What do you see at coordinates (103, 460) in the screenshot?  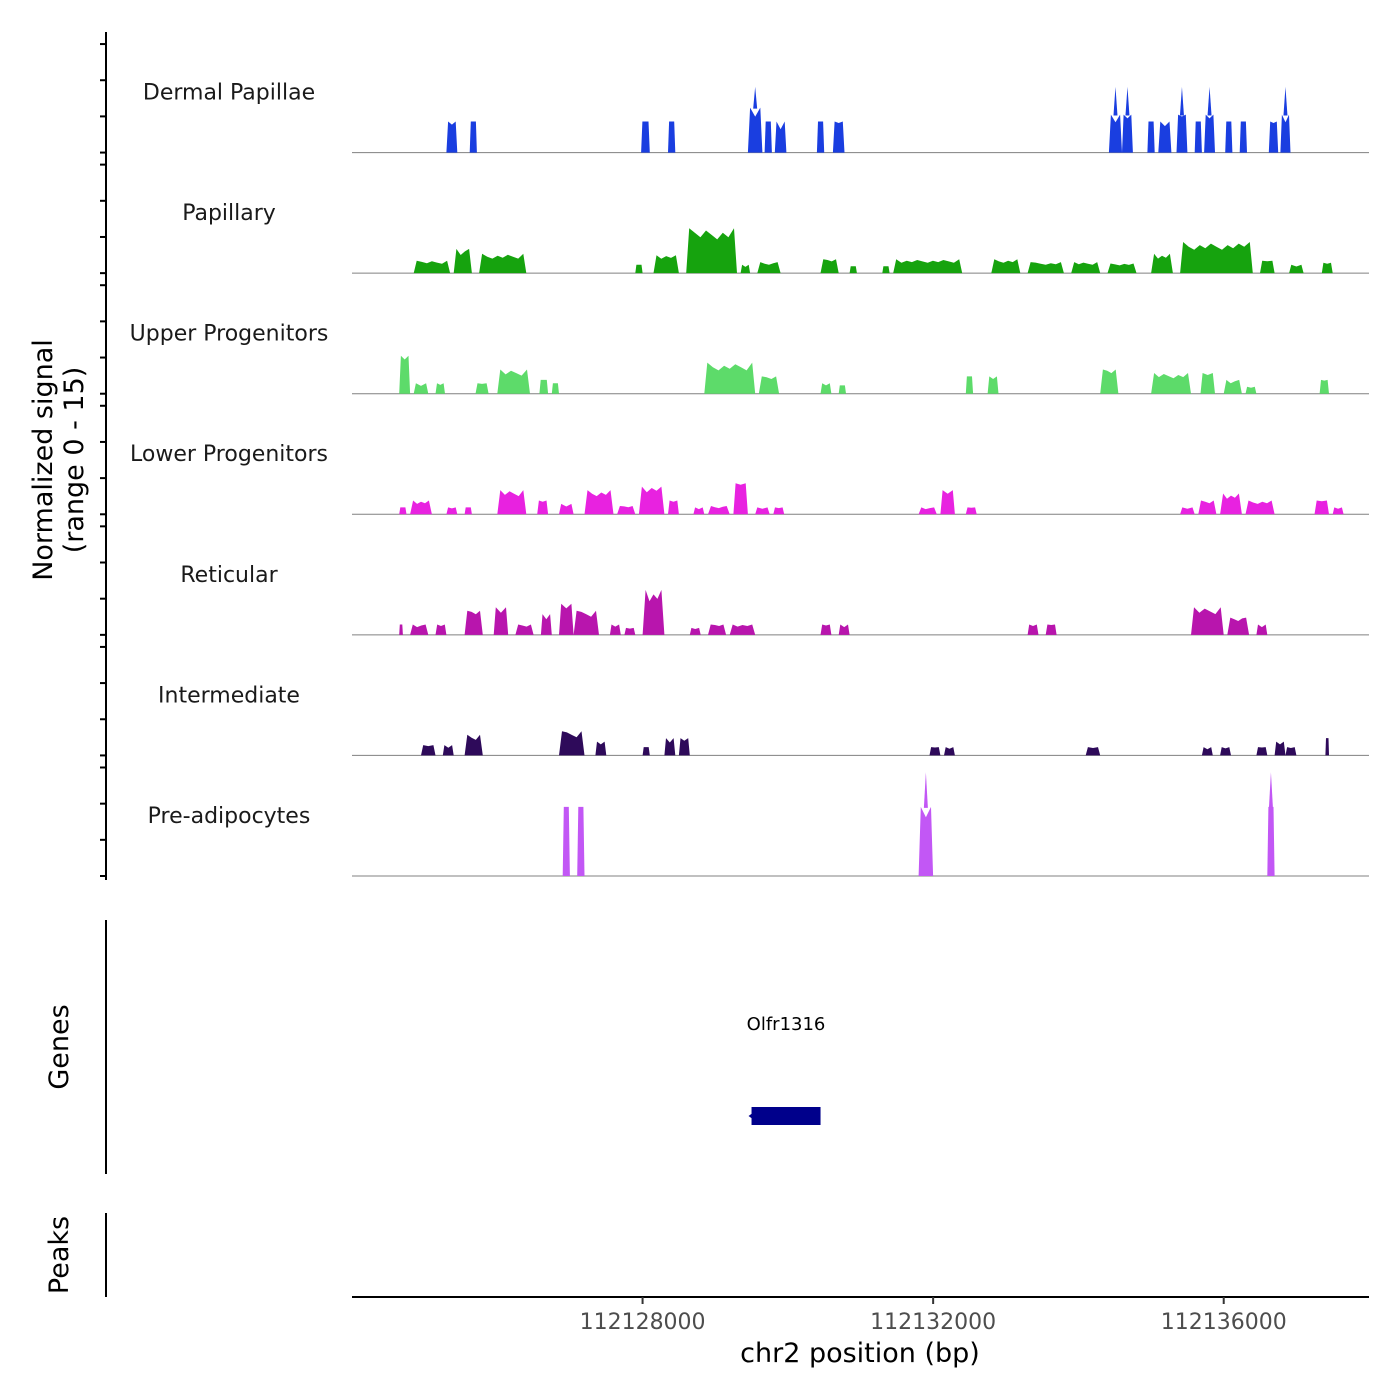 I see `coverage-y-axis-ticks` at bounding box center [103, 460].